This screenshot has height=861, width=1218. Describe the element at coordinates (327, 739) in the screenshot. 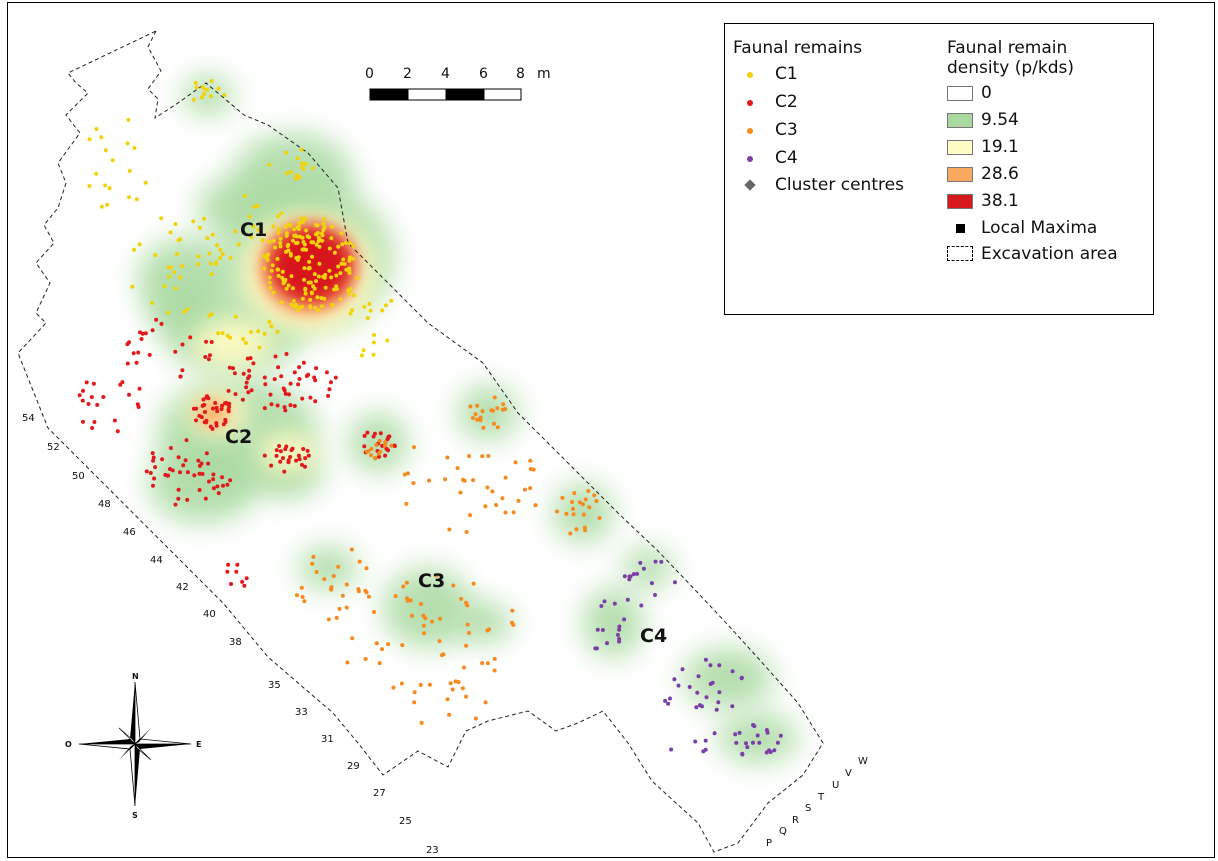

I see `row-label: 31` at that location.